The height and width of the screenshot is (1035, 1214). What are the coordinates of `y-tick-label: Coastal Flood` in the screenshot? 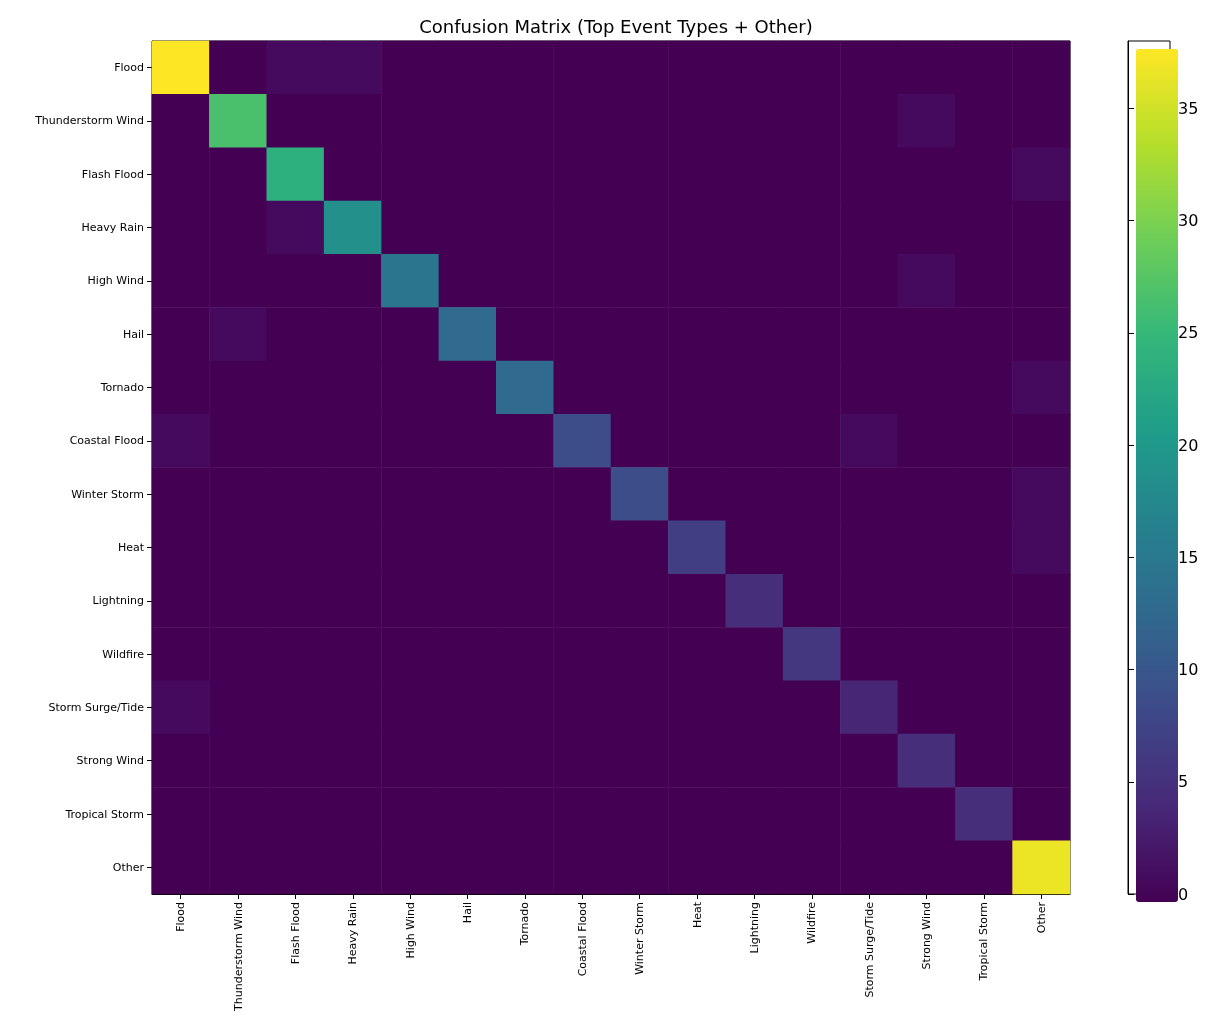 It's located at (106, 441).